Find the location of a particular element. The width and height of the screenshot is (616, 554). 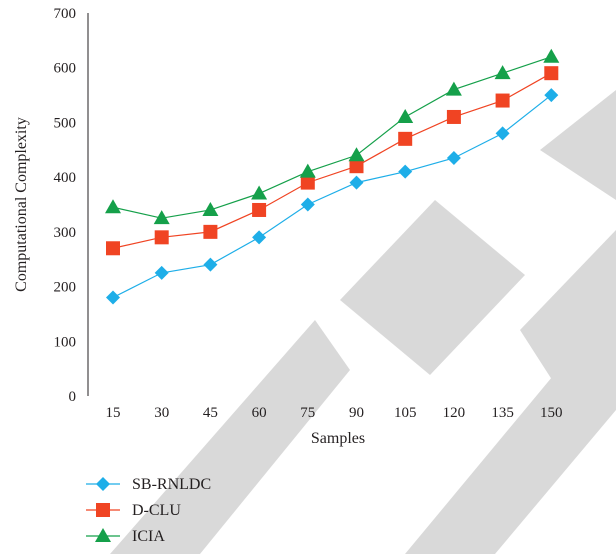

y-ticks: 0 100 200 300 400 500 600 700 is located at coordinates (65, 205).